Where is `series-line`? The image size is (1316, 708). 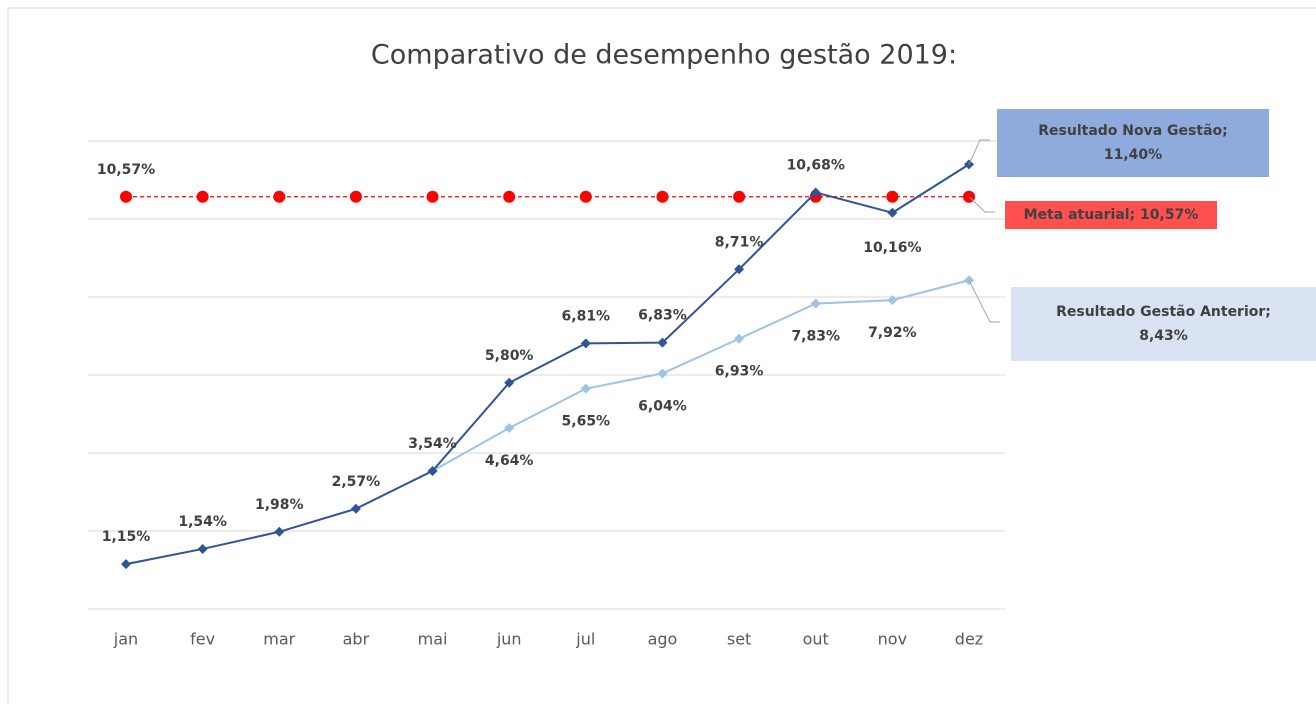 series-line is located at coordinates (701, 375).